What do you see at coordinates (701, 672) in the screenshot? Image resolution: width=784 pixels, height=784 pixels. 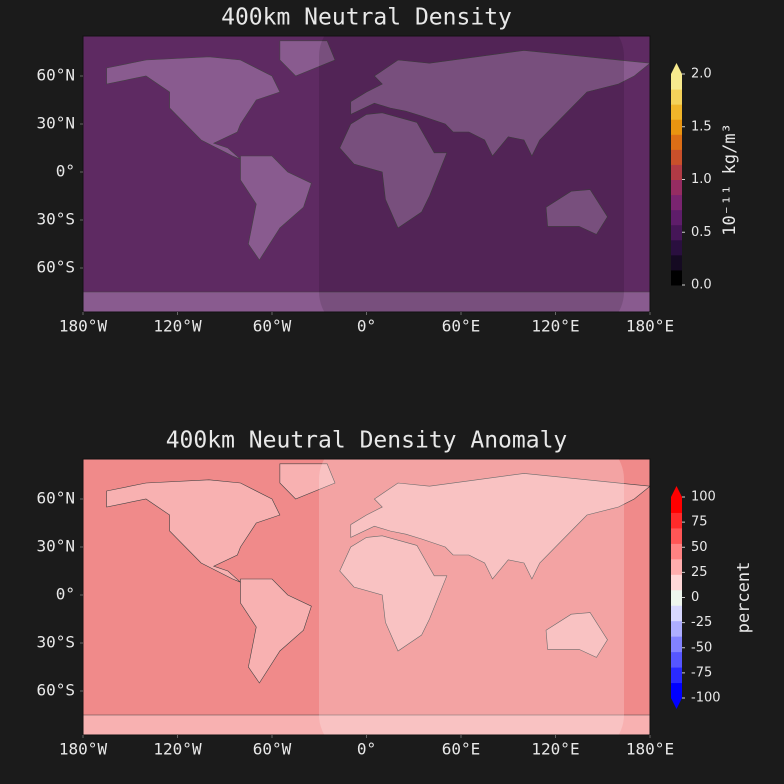 I see `colorbar-tick-label: -75` at bounding box center [701, 672].